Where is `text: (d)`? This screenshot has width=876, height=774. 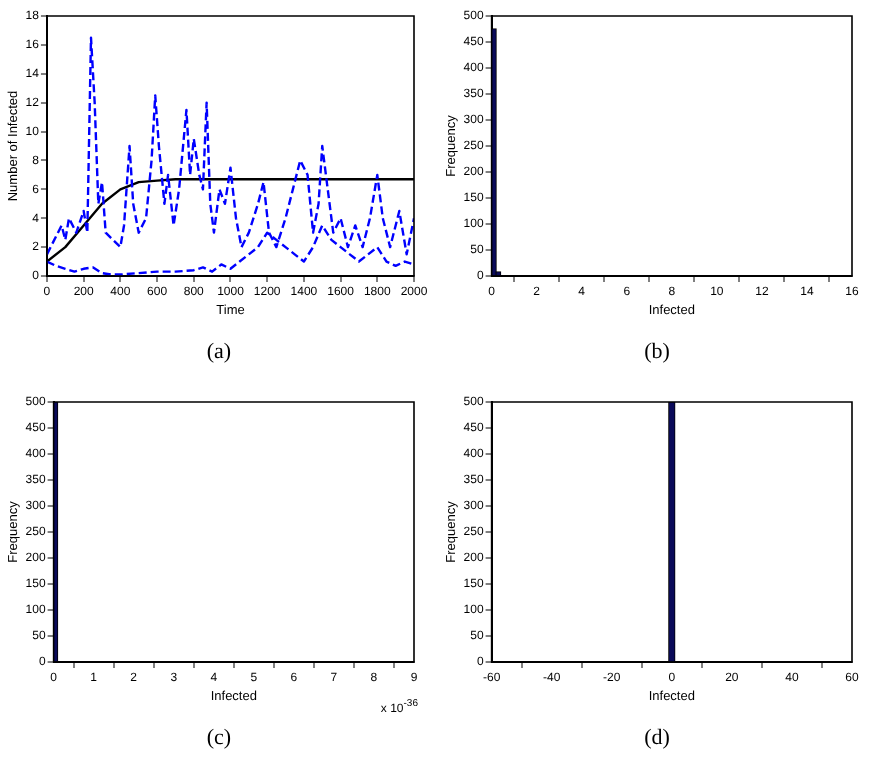 text: (d) is located at coordinates (657, 738).